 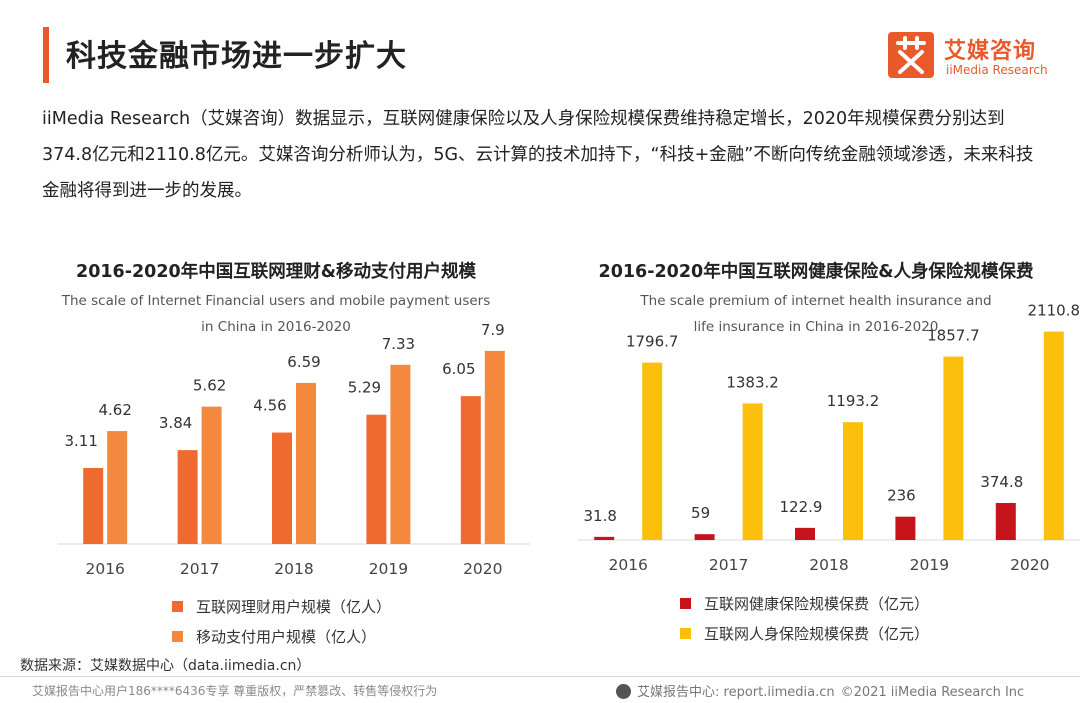 What do you see at coordinates (816, 634) in the screenshot?
I see `legend-label-2: 互联网人身保险规模保费（亿元）` at bounding box center [816, 634].